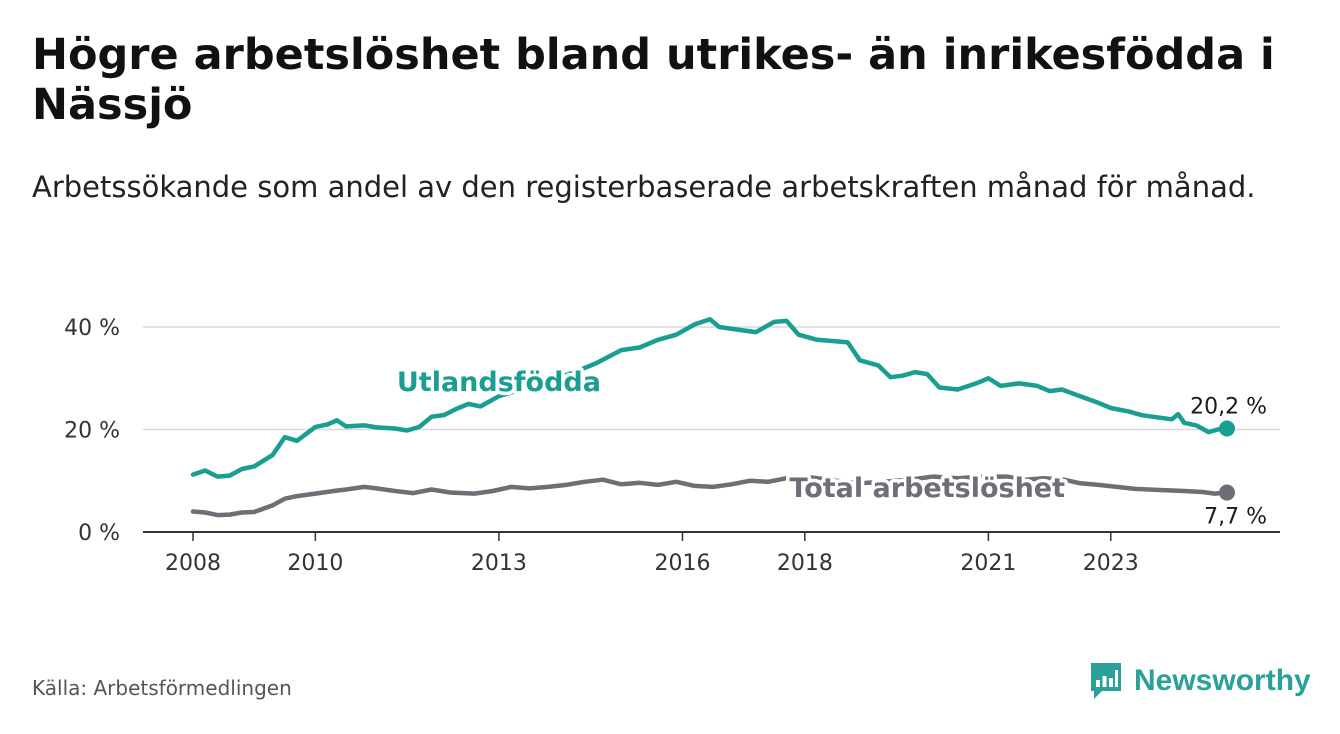  Describe the element at coordinates (927, 488) in the screenshot. I see `series-name-label: Total arbetslöshet` at that location.